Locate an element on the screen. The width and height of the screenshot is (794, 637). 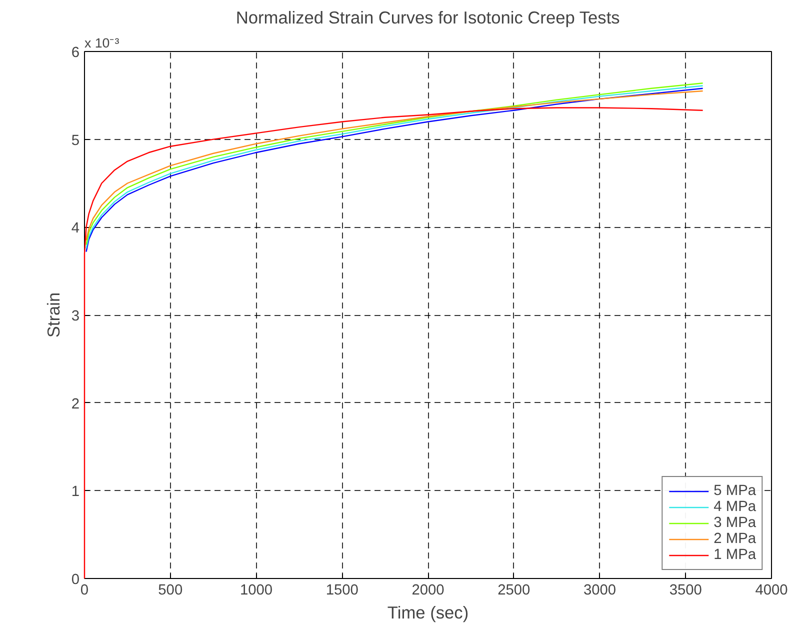
x-tick-label: 4000 is located at coordinates (771, 590).